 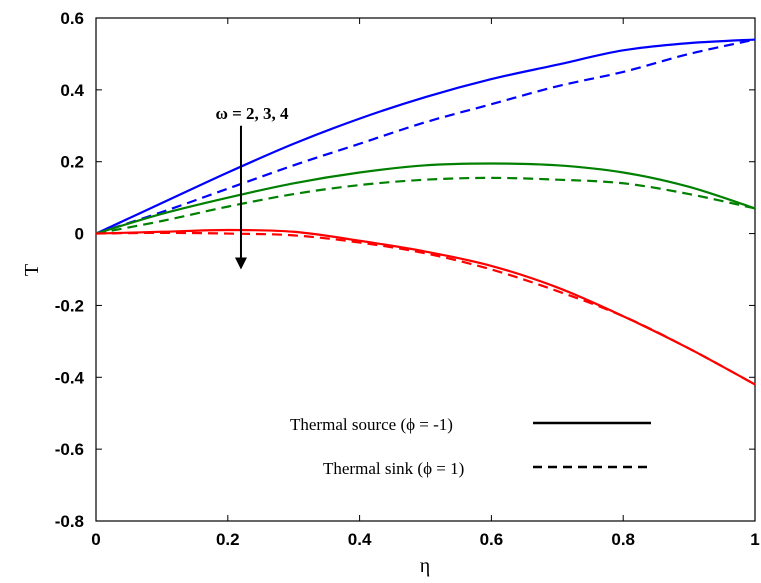 I want to click on y-axis-label: T, so click(x=32, y=270).